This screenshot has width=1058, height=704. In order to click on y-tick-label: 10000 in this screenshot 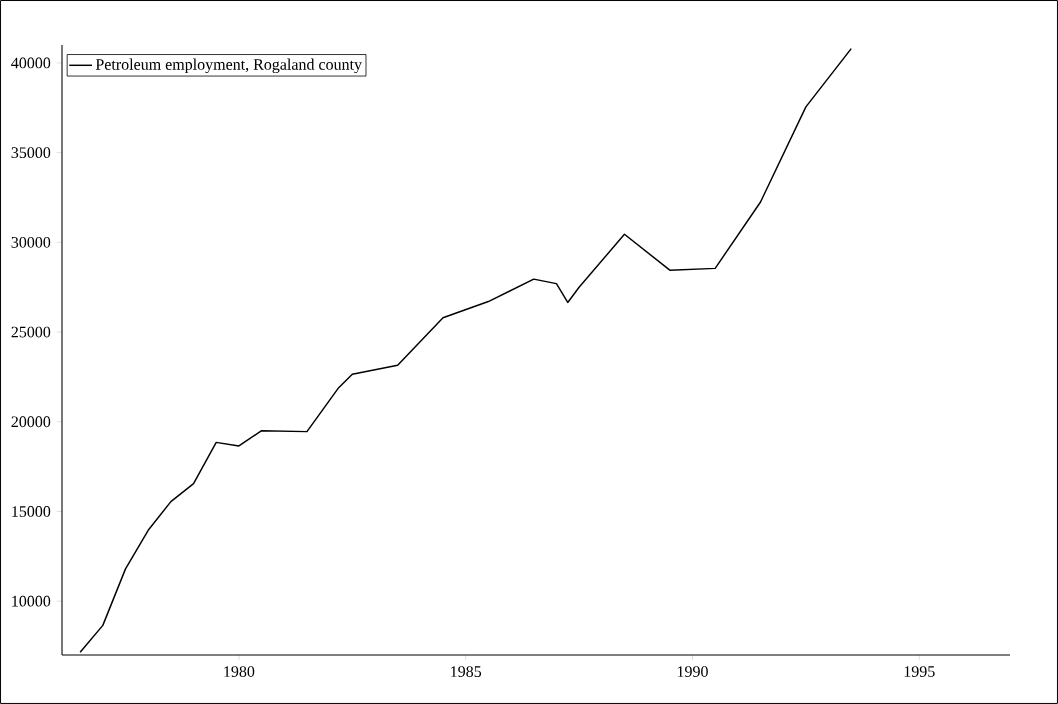, I will do `click(31, 601)`.